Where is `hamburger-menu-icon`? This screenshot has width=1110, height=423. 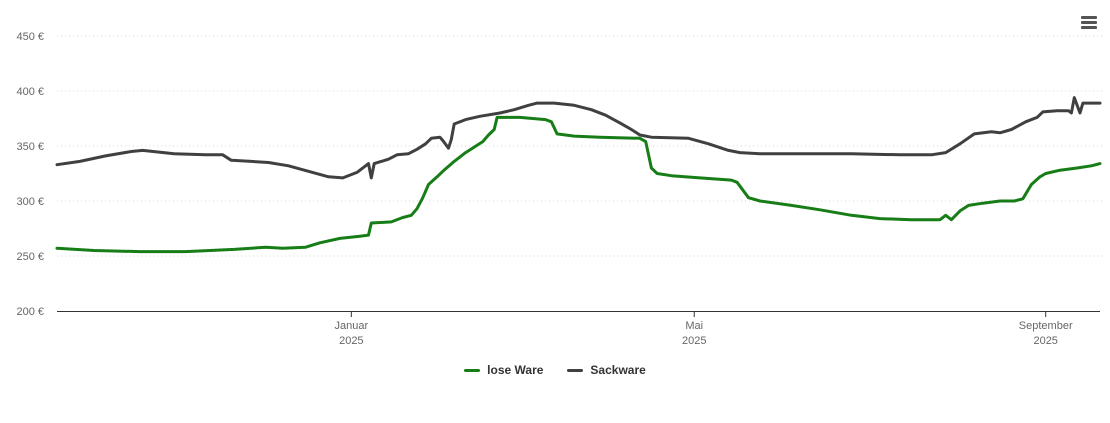
hamburger-menu-icon is located at coordinates (1089, 22).